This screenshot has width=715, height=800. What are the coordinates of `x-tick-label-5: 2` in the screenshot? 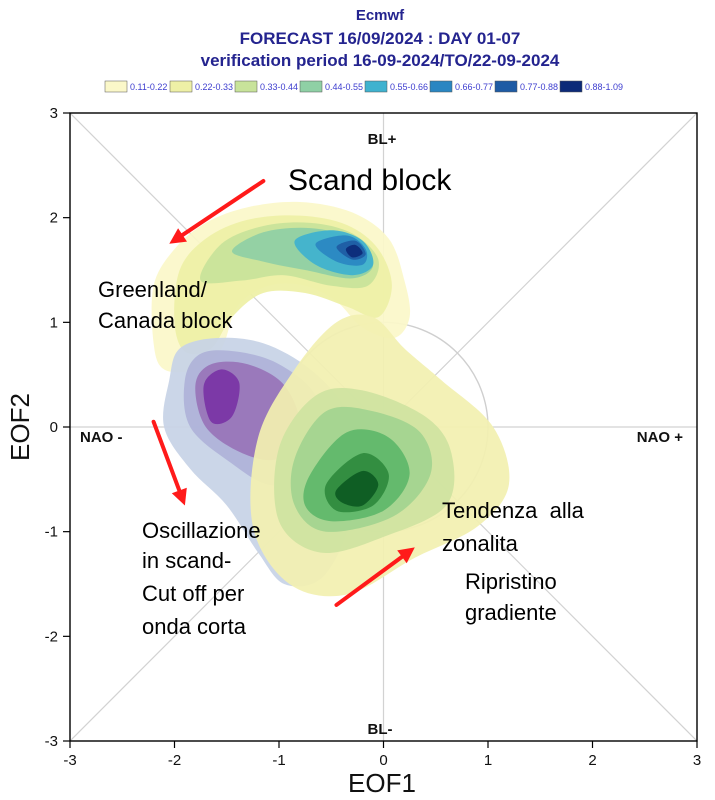 It's located at (592, 760).